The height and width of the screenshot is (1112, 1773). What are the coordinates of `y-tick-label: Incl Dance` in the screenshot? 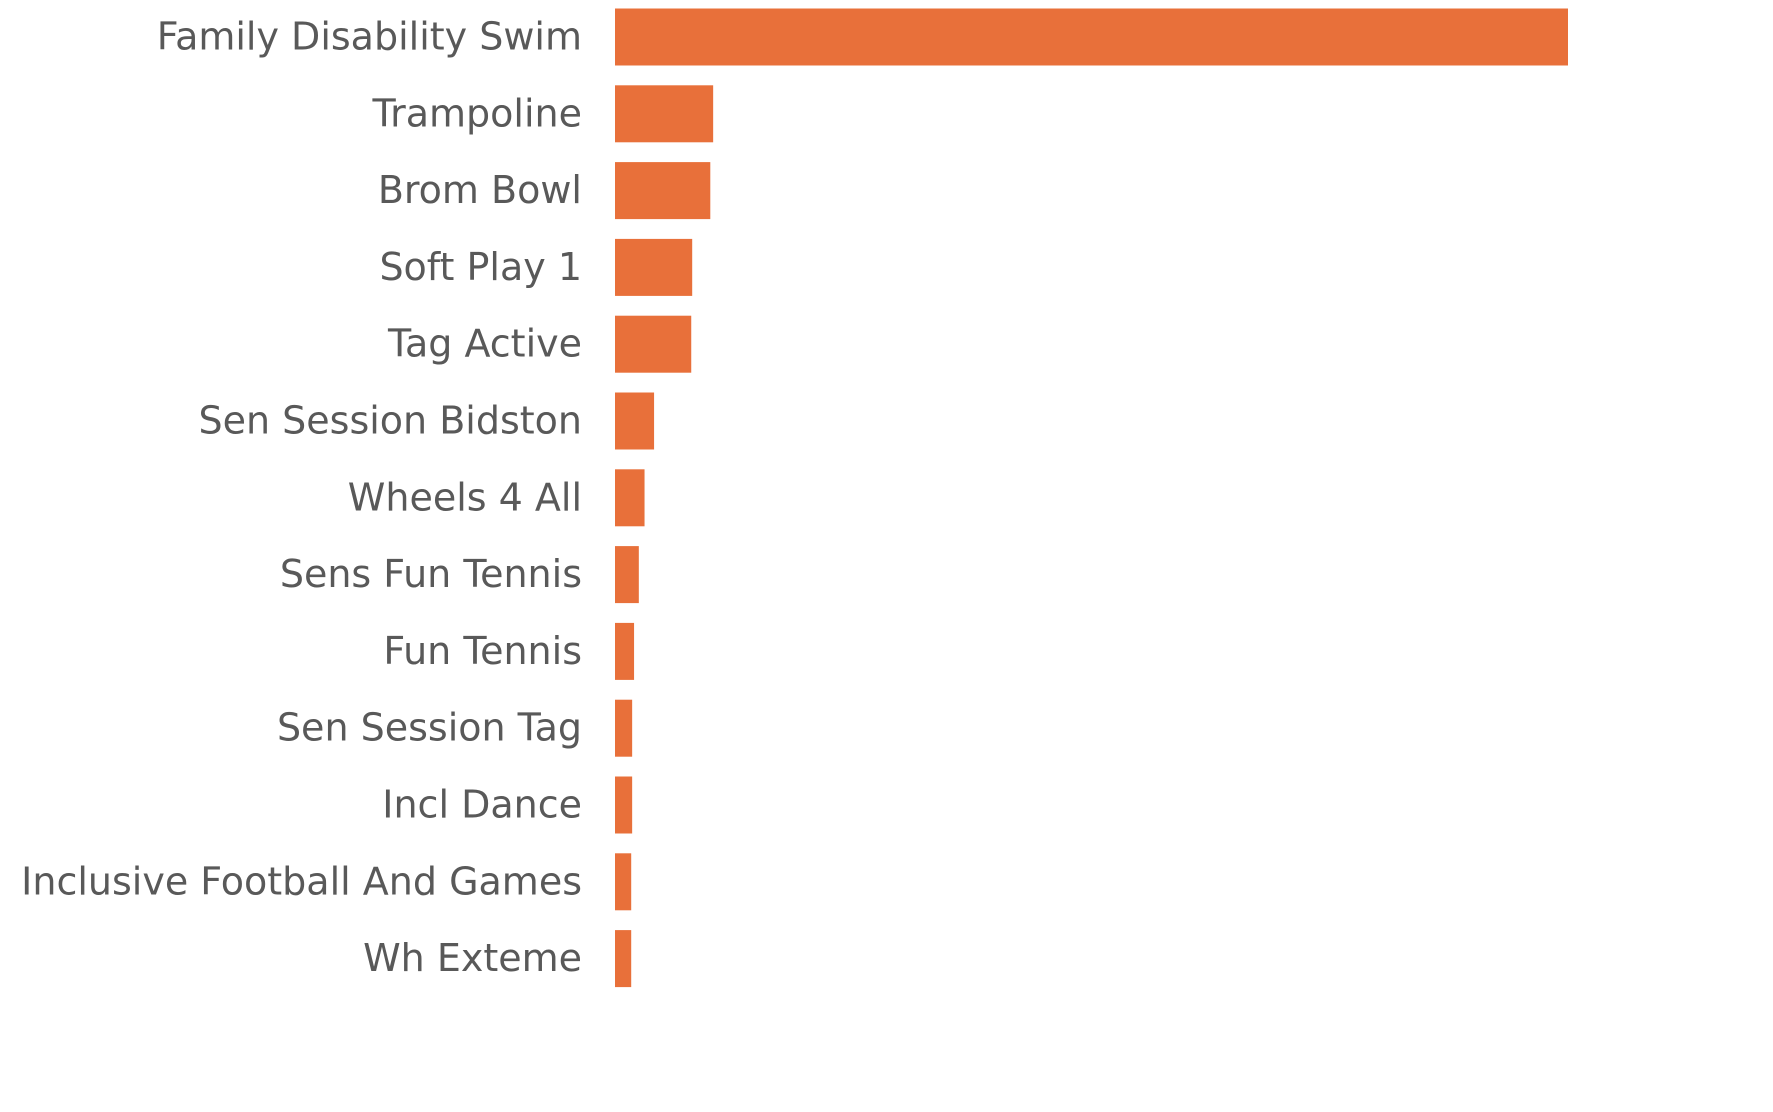 It's located at (482, 805).